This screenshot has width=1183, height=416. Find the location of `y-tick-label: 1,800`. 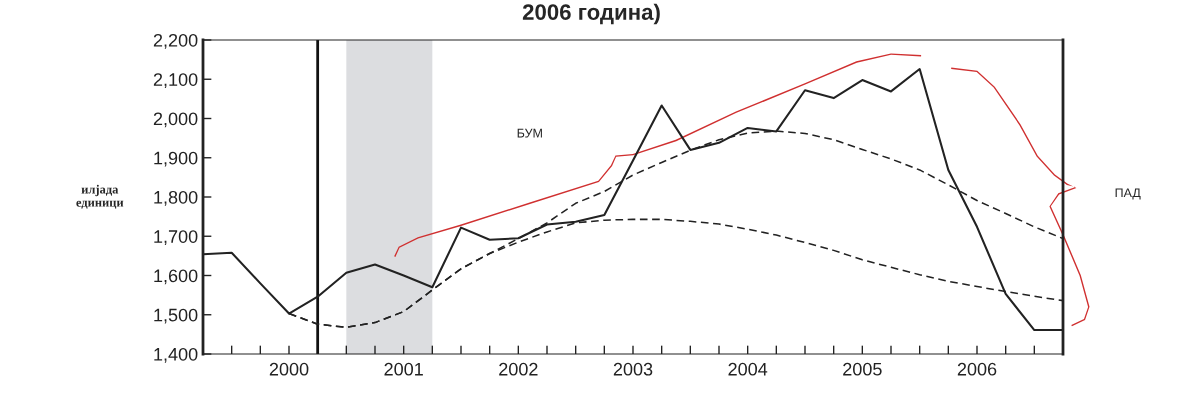

y-tick-label: 1,800 is located at coordinates (176, 198).